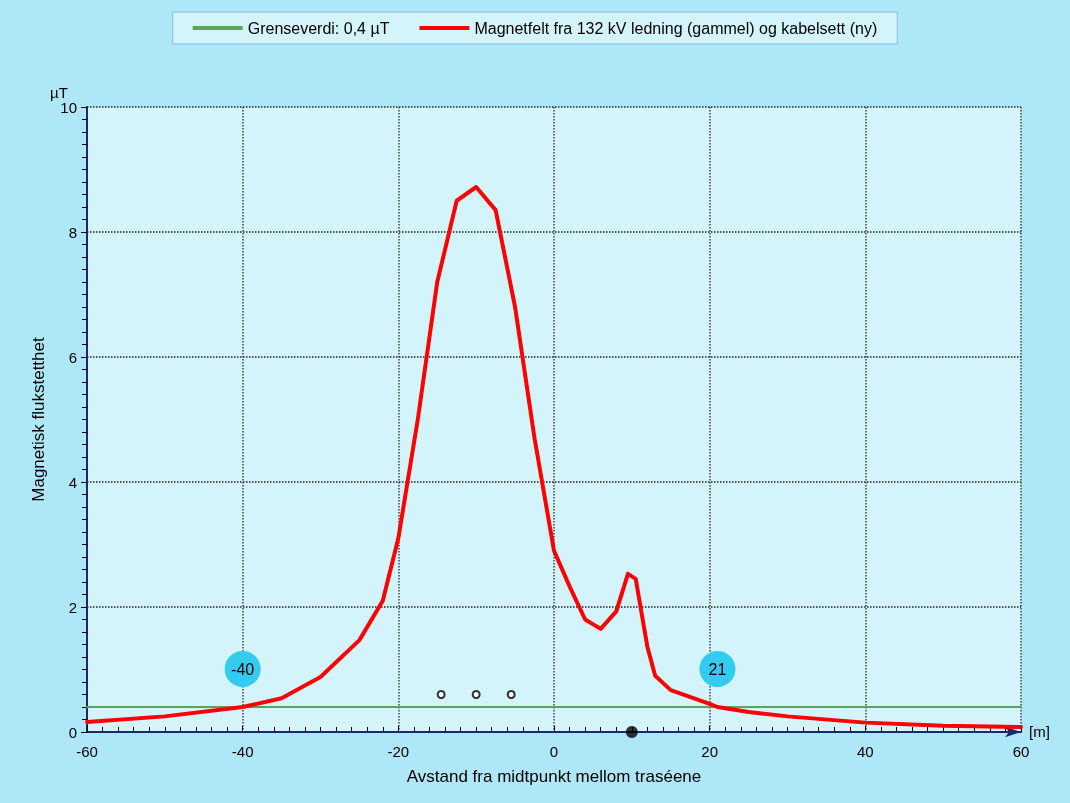 Image resolution: width=1070 pixels, height=803 pixels. I want to click on annotation: -40, so click(243, 669).